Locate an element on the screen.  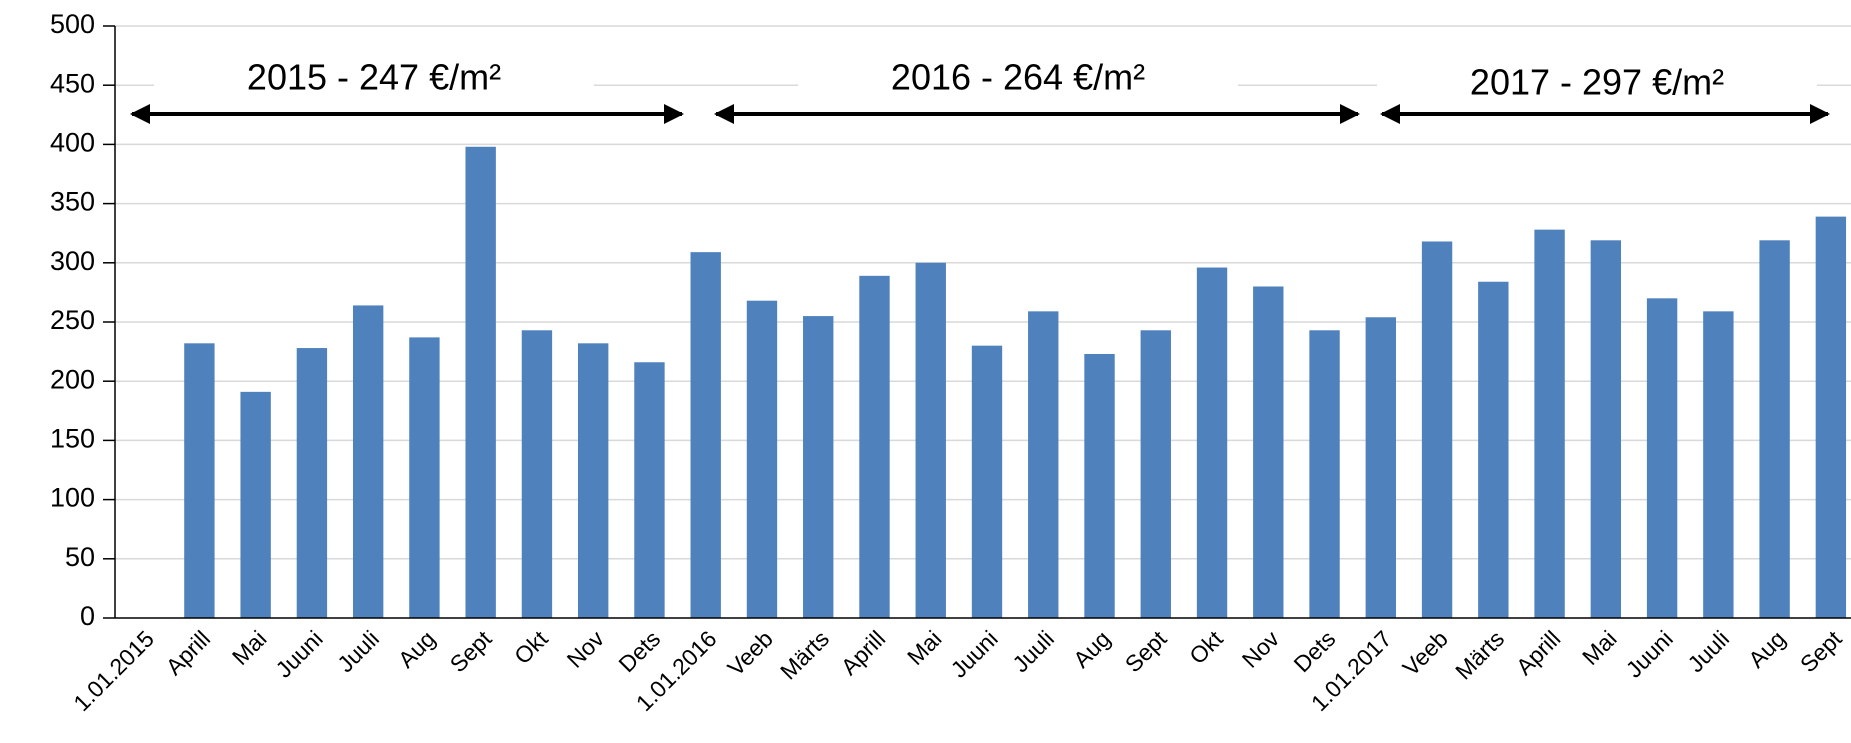
annotation: 2016 - 264 €/m² is located at coordinates (1018, 77).